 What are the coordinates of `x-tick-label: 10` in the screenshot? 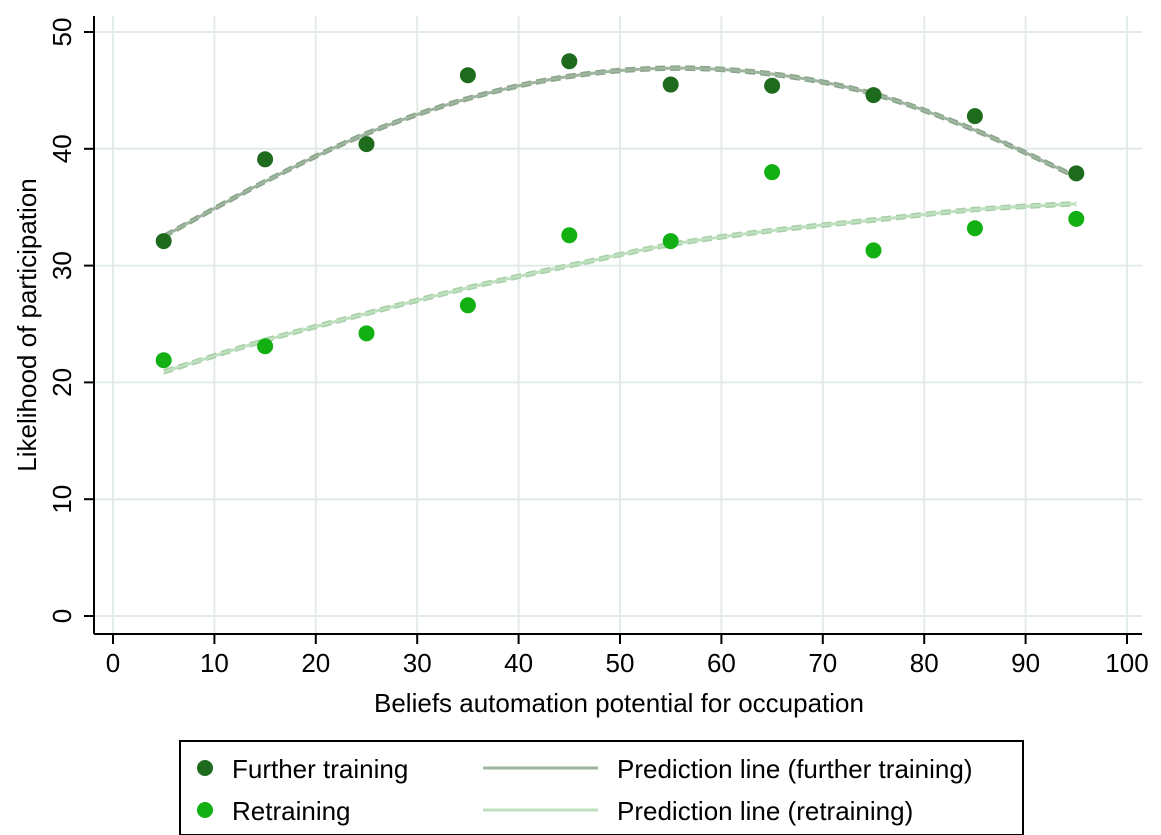 It's located at (214, 663).